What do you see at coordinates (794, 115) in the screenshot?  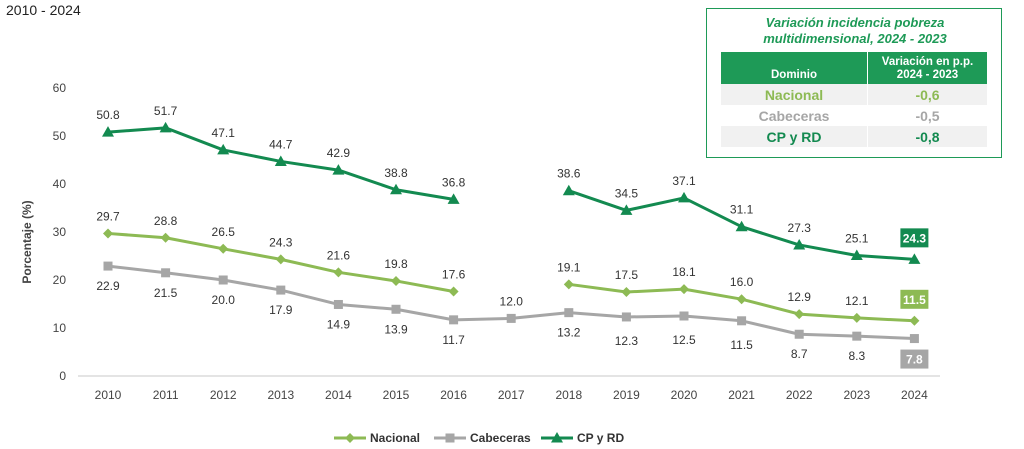 I see `row-dominio: Cabeceras` at bounding box center [794, 115].